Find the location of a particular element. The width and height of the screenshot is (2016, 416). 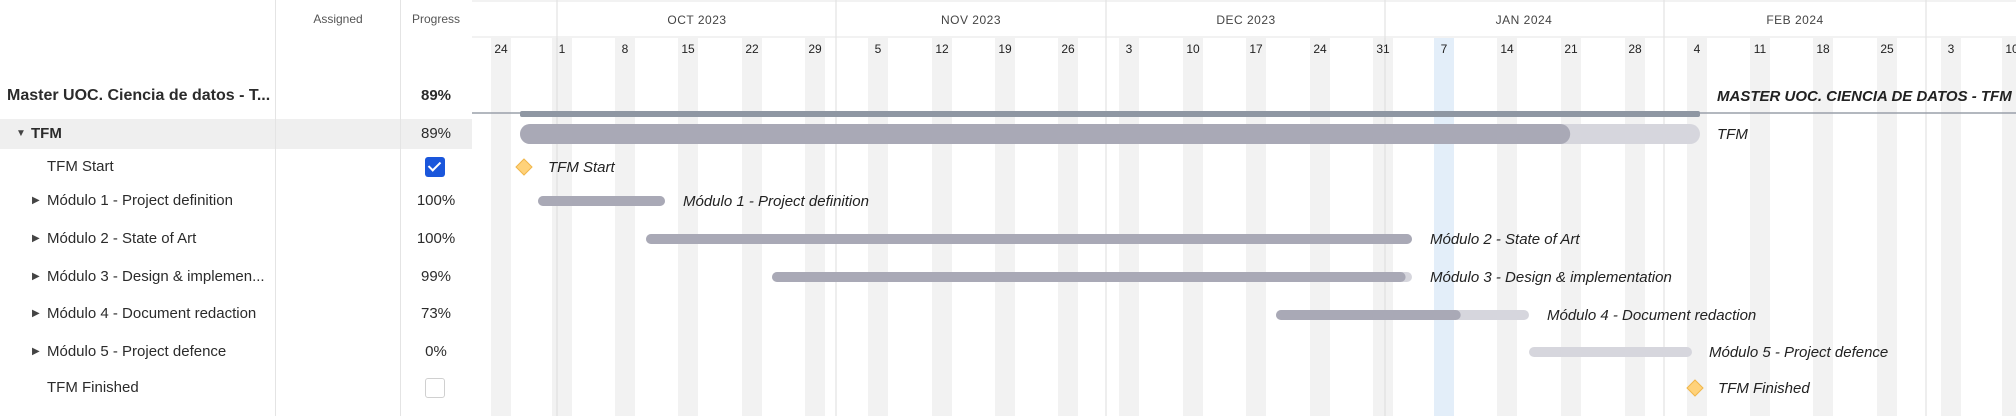

week-label: 29 is located at coordinates (815, 49).